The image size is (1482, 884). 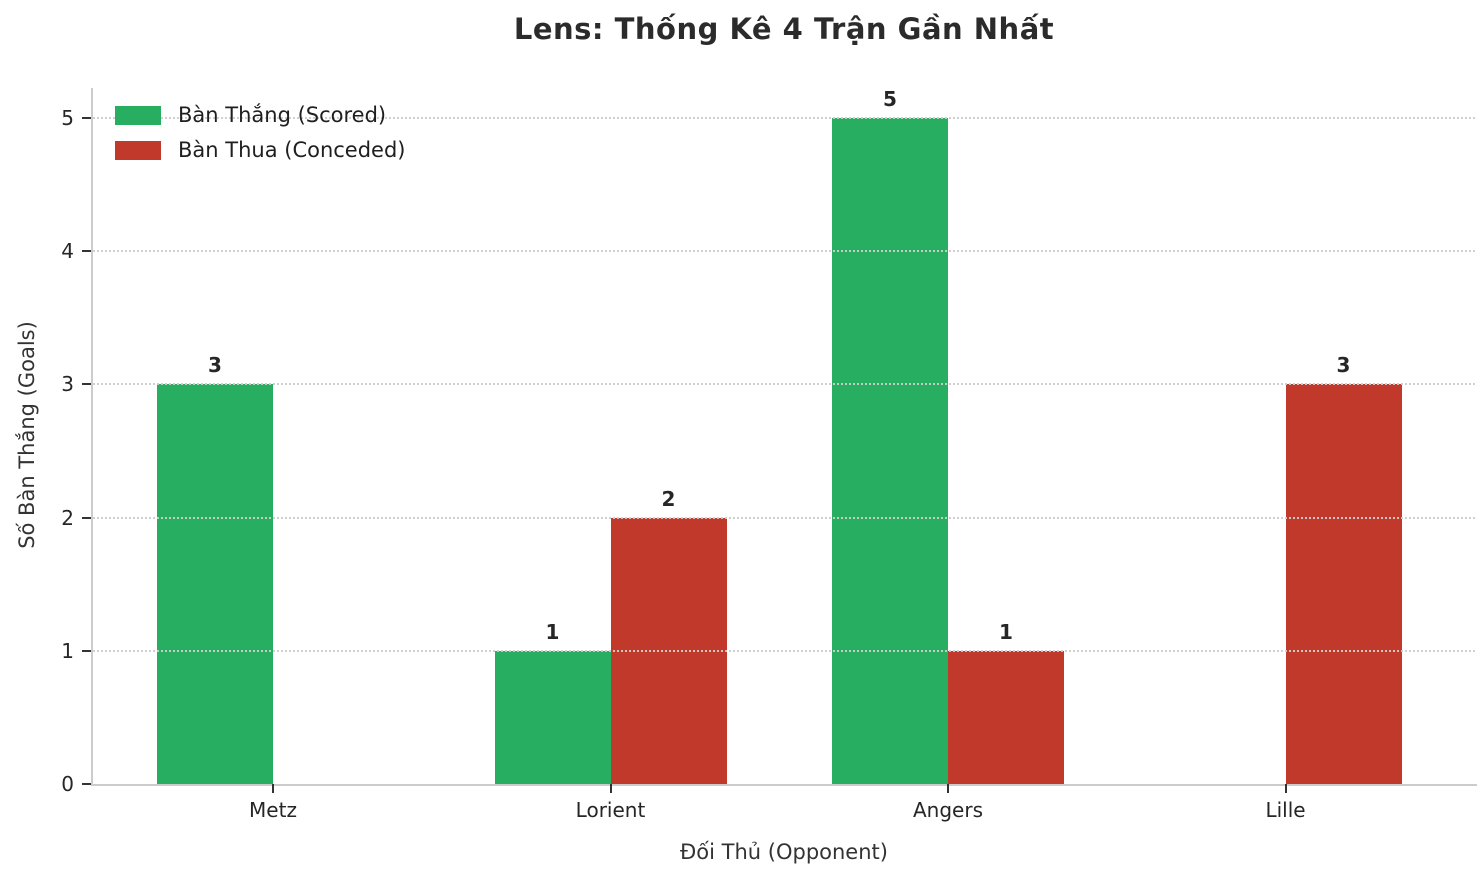 What do you see at coordinates (282, 115) in the screenshot?
I see `legend-label: Bàn Thắng (Scored)` at bounding box center [282, 115].